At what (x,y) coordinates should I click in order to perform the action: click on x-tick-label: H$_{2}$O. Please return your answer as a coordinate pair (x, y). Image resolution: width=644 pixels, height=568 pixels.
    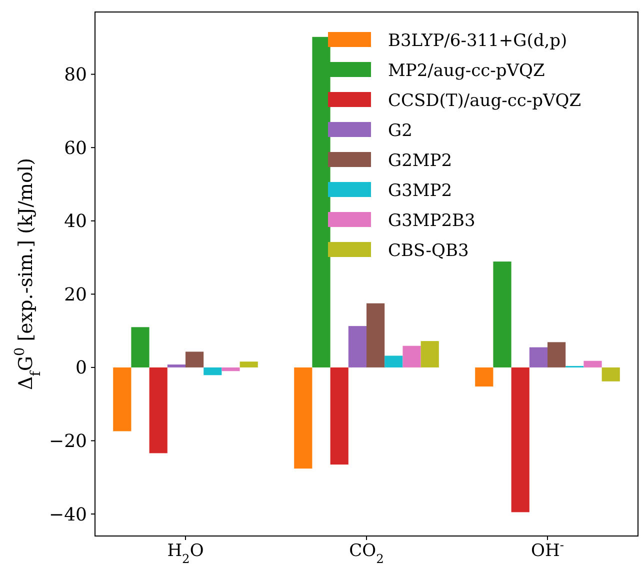
    Looking at the image, I should click on (185, 553).